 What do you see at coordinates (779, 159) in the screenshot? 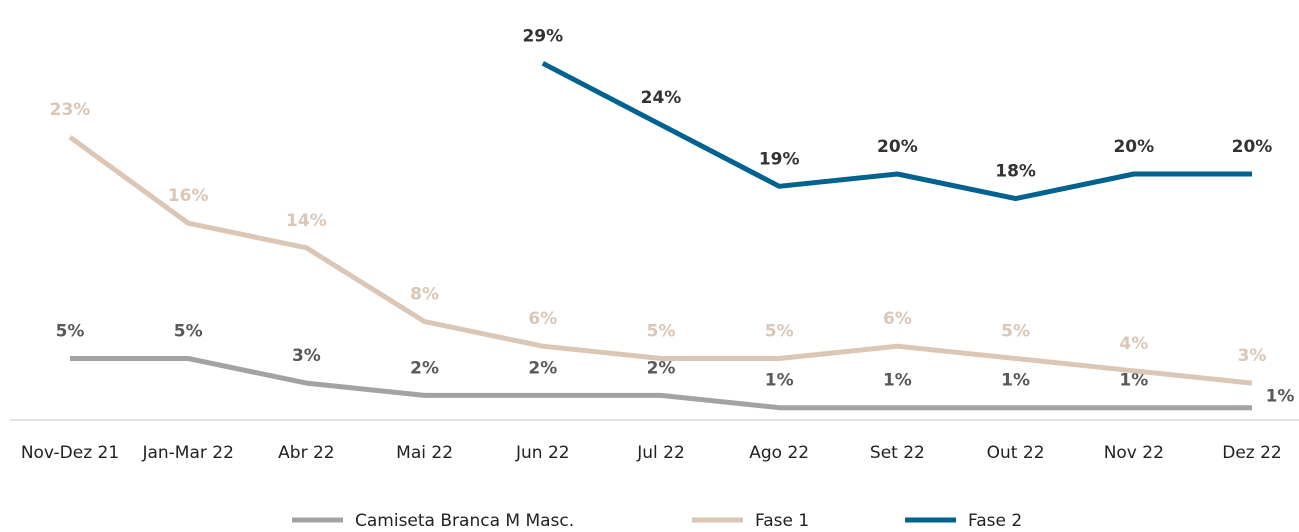
I see `data-label: 19%` at bounding box center [779, 159].